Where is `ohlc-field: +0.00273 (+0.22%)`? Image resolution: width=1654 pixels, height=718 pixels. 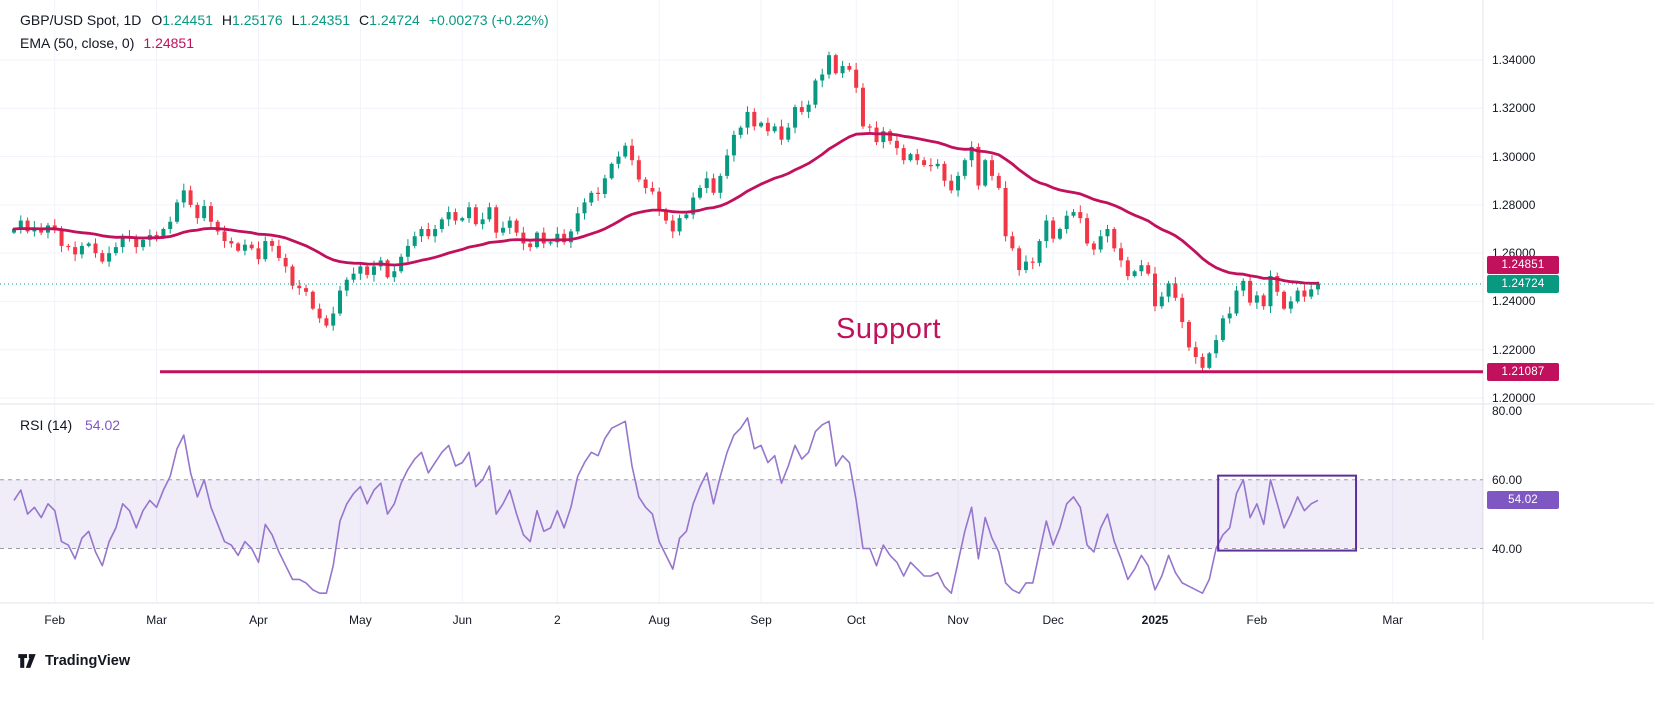
ohlc-field: +0.00273 (+0.22%) is located at coordinates (488, 19).